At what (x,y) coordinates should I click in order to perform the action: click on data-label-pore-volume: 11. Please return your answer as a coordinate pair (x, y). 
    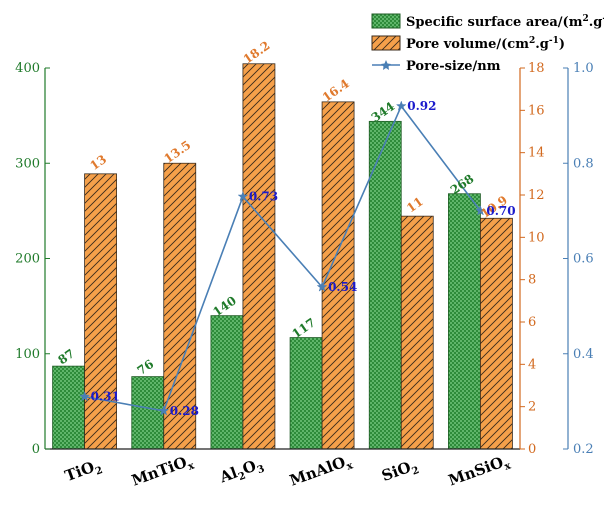
    Looking at the image, I should click on (415, 204).